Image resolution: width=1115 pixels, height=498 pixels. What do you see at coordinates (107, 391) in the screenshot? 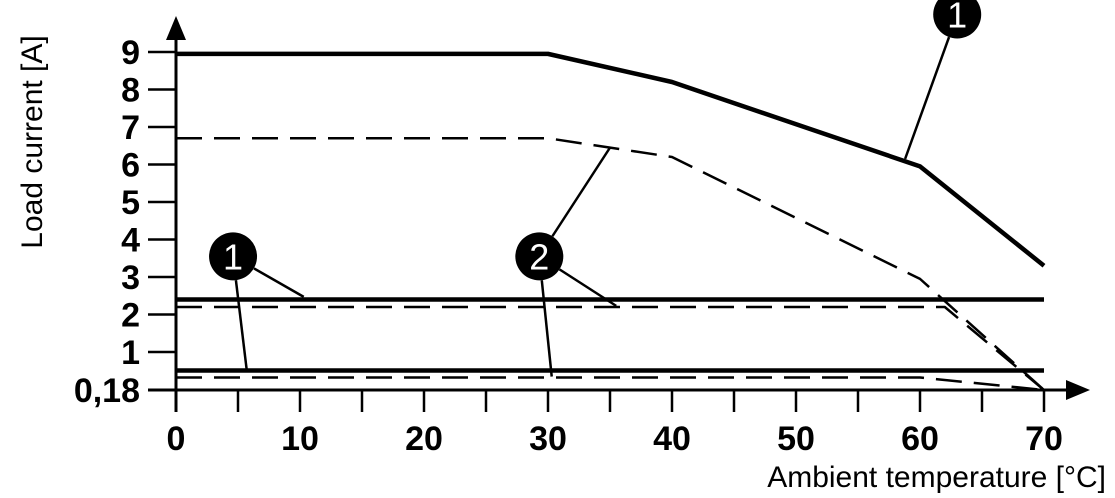
I see `y-tick-label: 0,18` at bounding box center [107, 391].